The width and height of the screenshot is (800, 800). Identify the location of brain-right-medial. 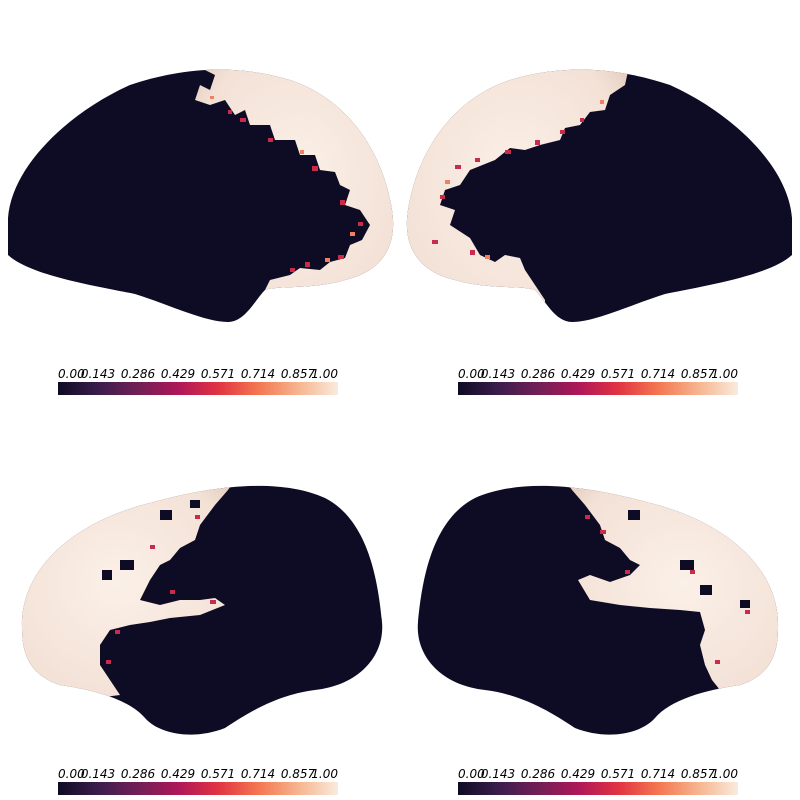
(598, 610).